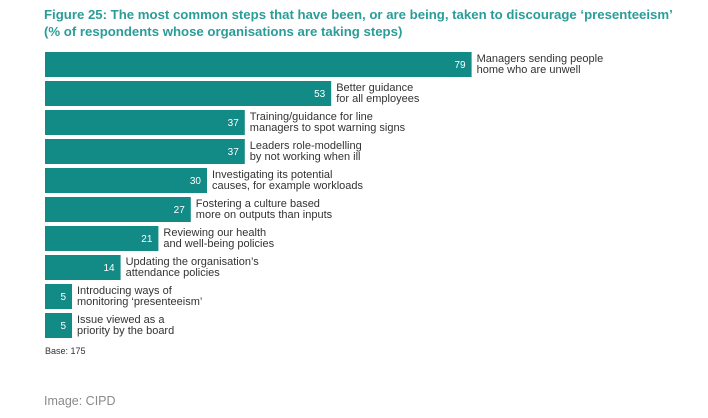  I want to click on image-credit: Image: CIPD, so click(80, 401).